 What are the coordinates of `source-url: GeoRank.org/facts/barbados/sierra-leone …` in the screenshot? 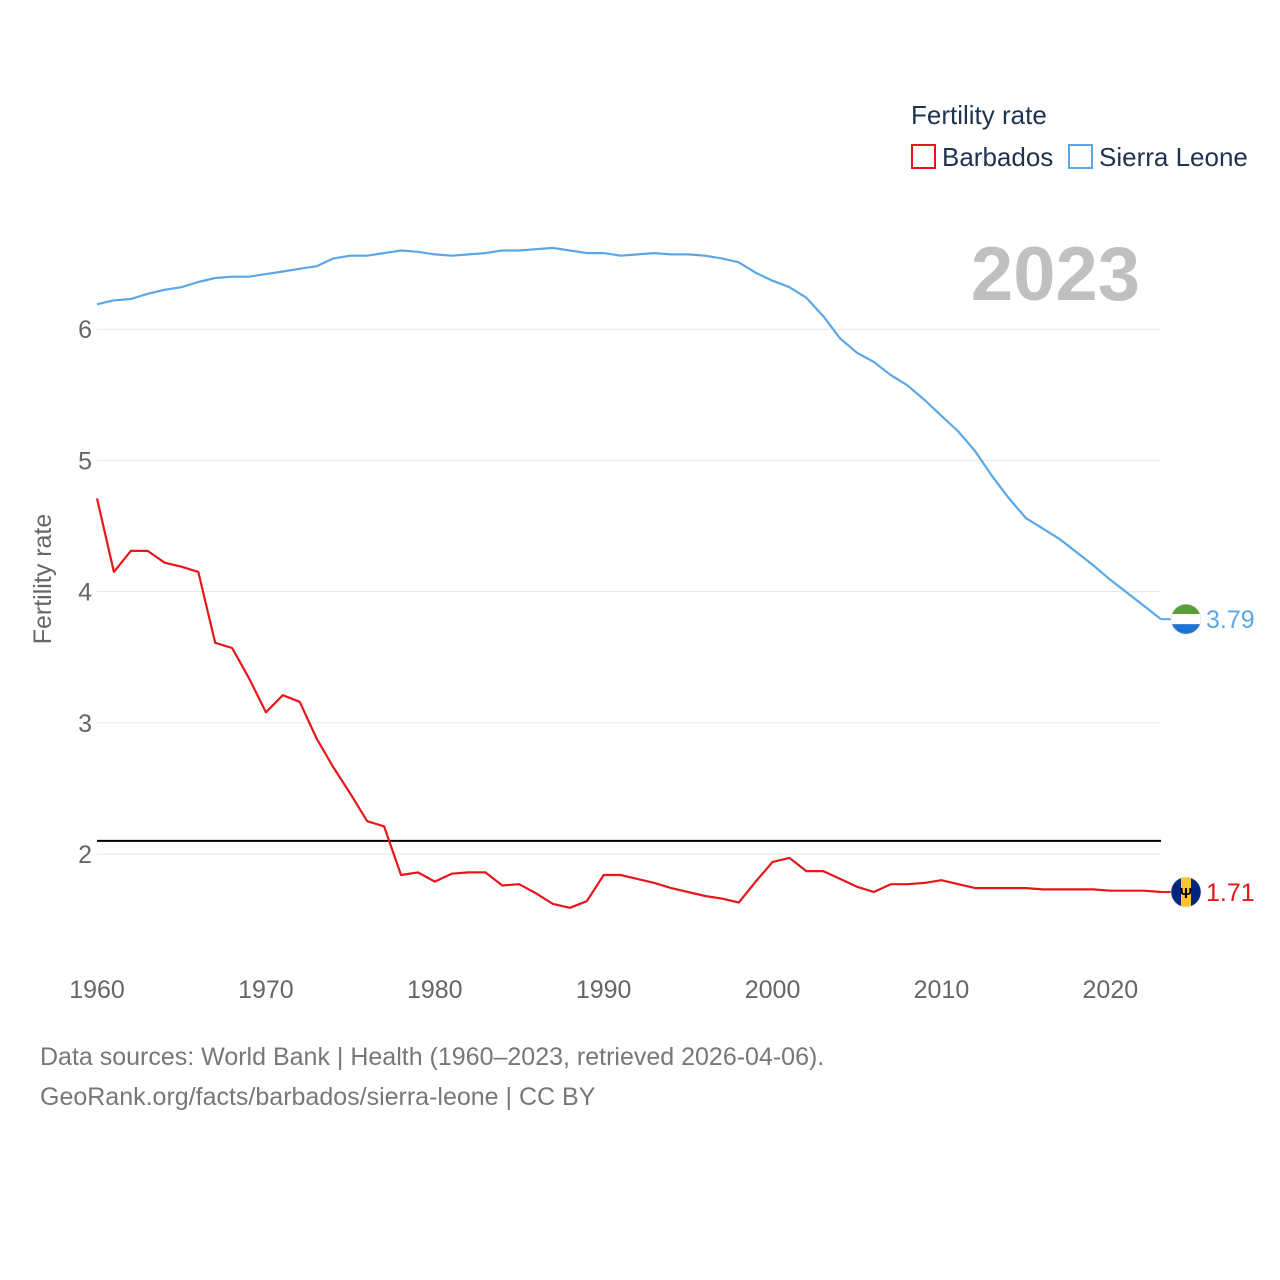 It's located at (318, 1097).